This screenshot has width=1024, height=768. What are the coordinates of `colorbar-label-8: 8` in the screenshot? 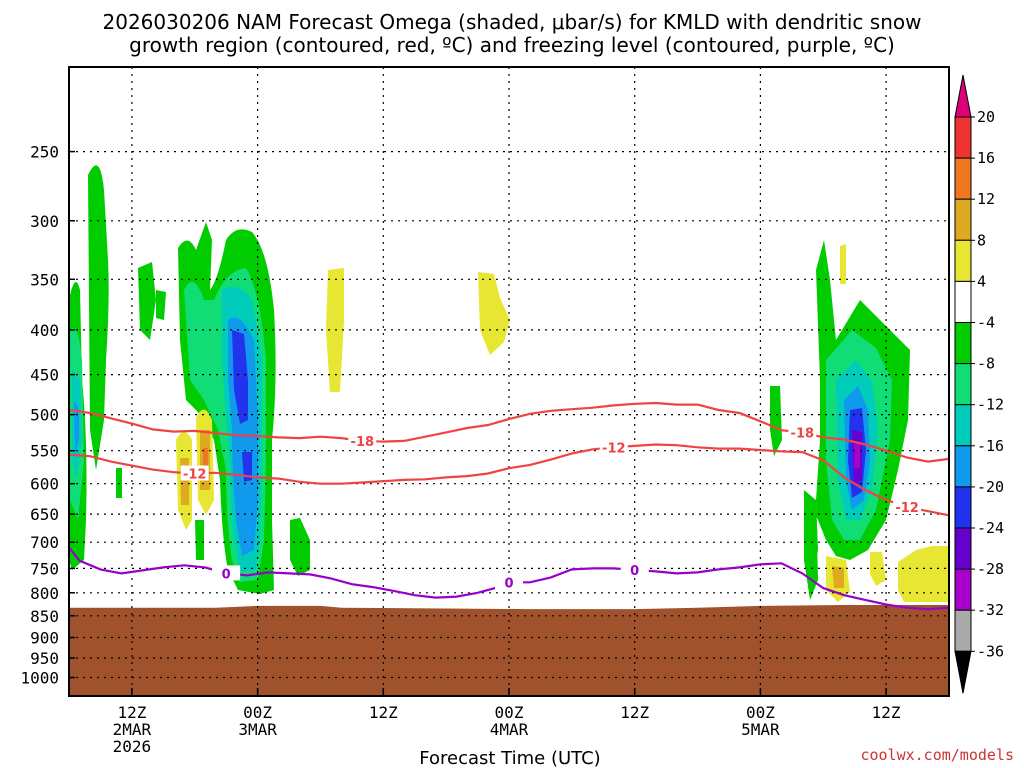 It's located at (981, 240).